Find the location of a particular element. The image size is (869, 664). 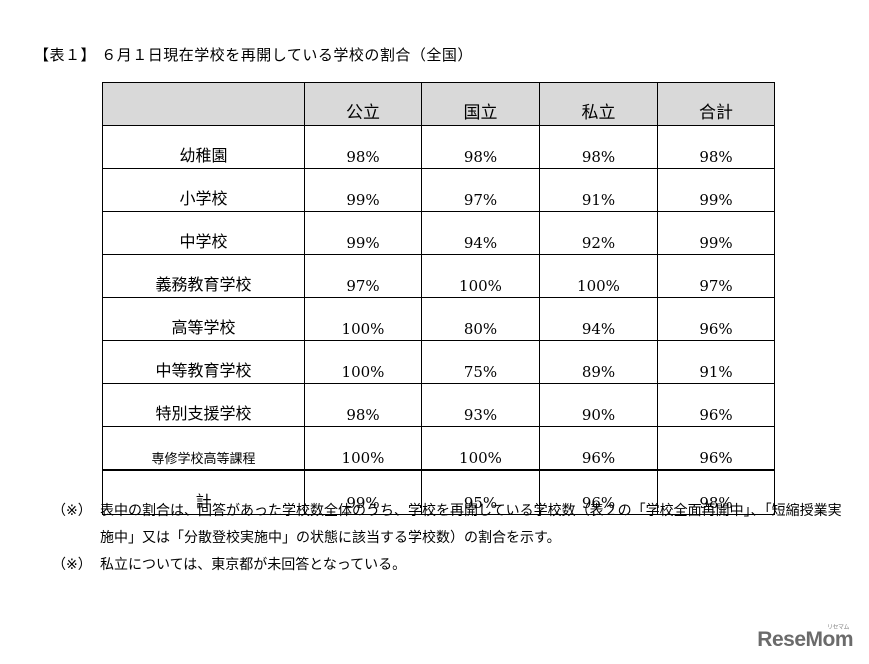

table-title: 【表１】 ６月１日現在学校を再開している学校の割合（全国） is located at coordinates (253, 55).